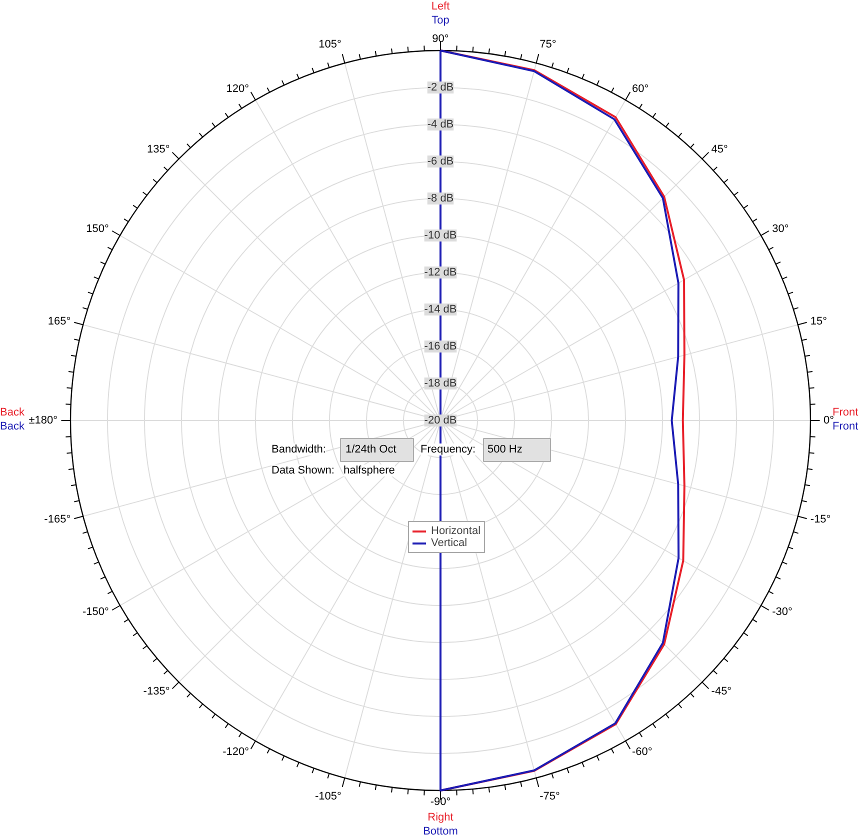 This screenshot has height=837, width=859. What do you see at coordinates (440, 346) in the screenshot?
I see `y-tick-label: -16 dB` at bounding box center [440, 346].